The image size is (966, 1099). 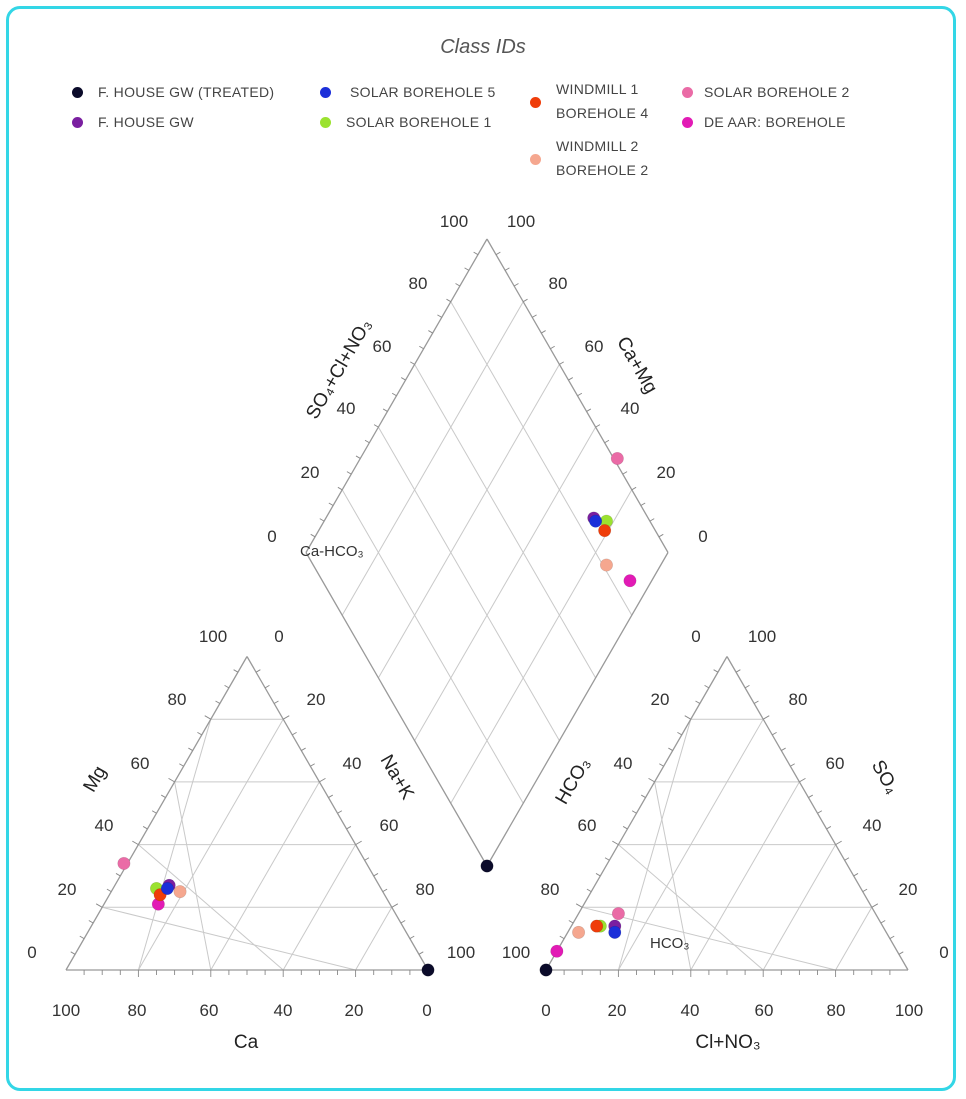 I want to click on legend-label: F. HOUSE GW, so click(x=146, y=122).